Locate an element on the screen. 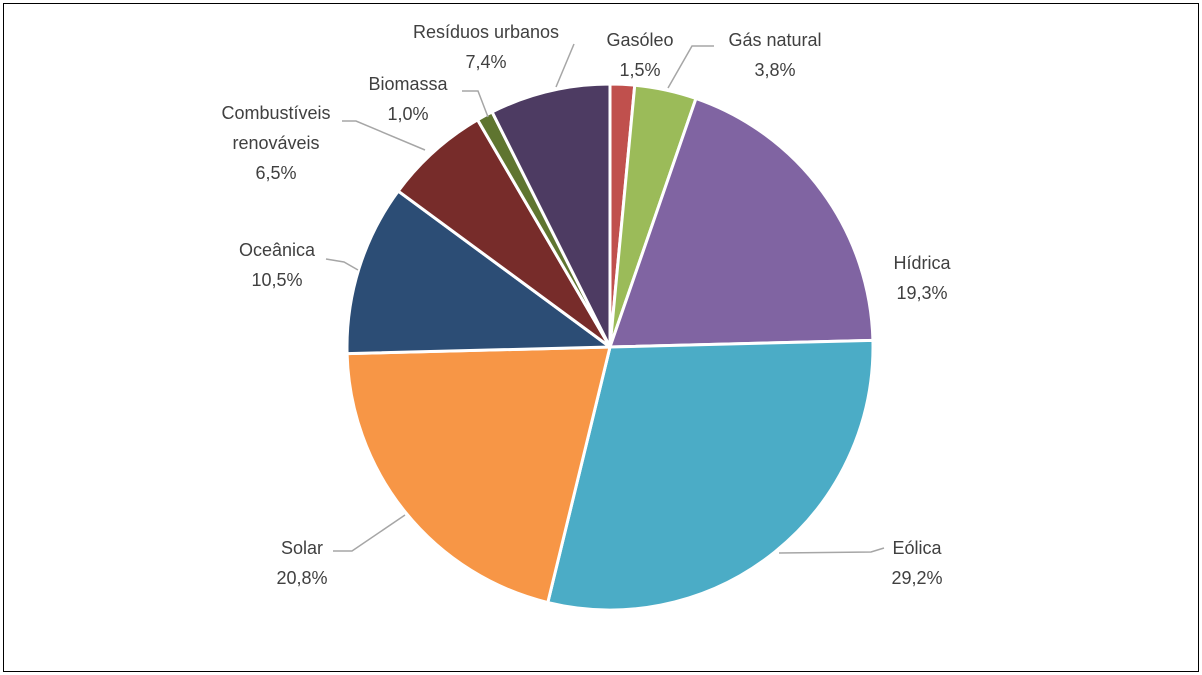 The height and width of the screenshot is (675, 1202). leader-line-combustiveis-renovaveis is located at coordinates (384, 135).